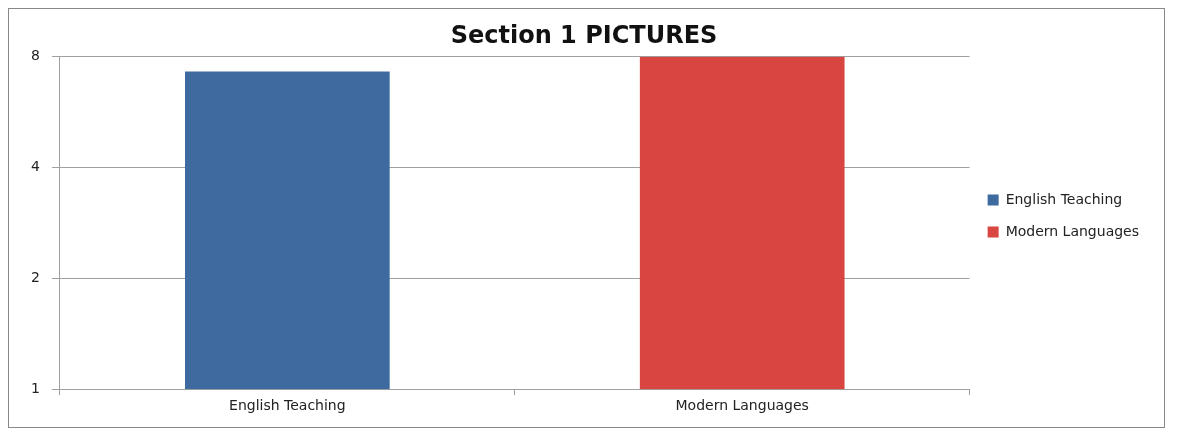 The height and width of the screenshot is (442, 1177). Describe the element at coordinates (35, 387) in the screenshot. I see `y-tick-label: 1` at that location.